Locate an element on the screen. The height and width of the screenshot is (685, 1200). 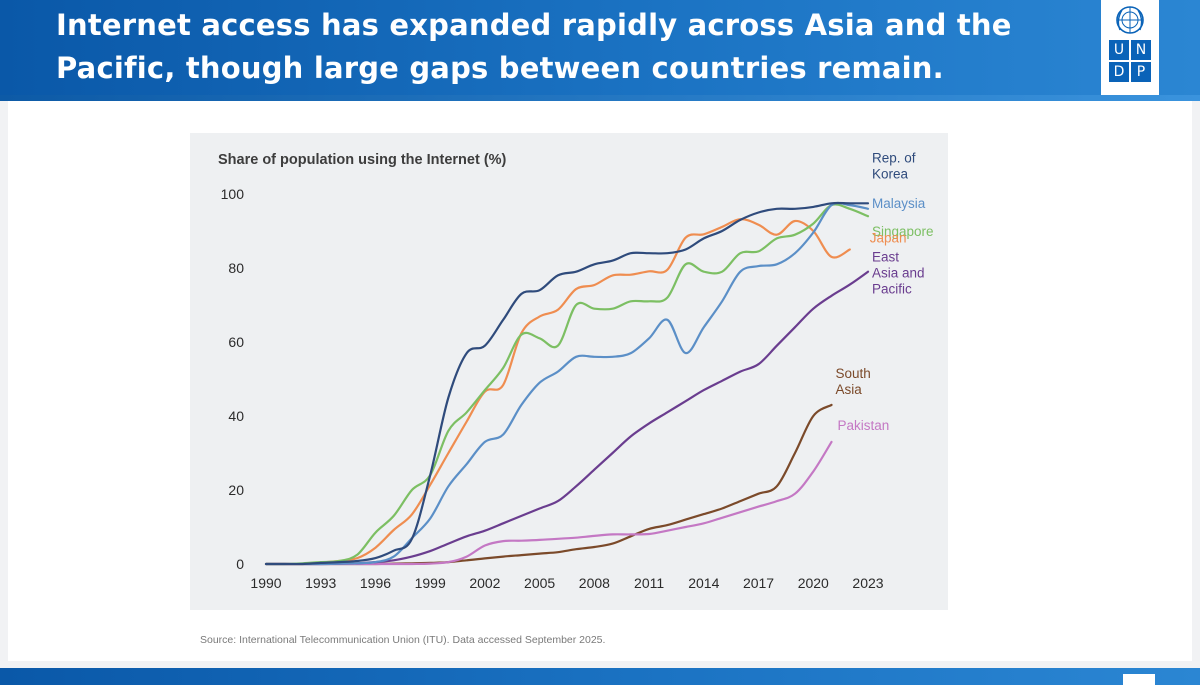
x-tick-label-5: 2005 is located at coordinates (539, 583).